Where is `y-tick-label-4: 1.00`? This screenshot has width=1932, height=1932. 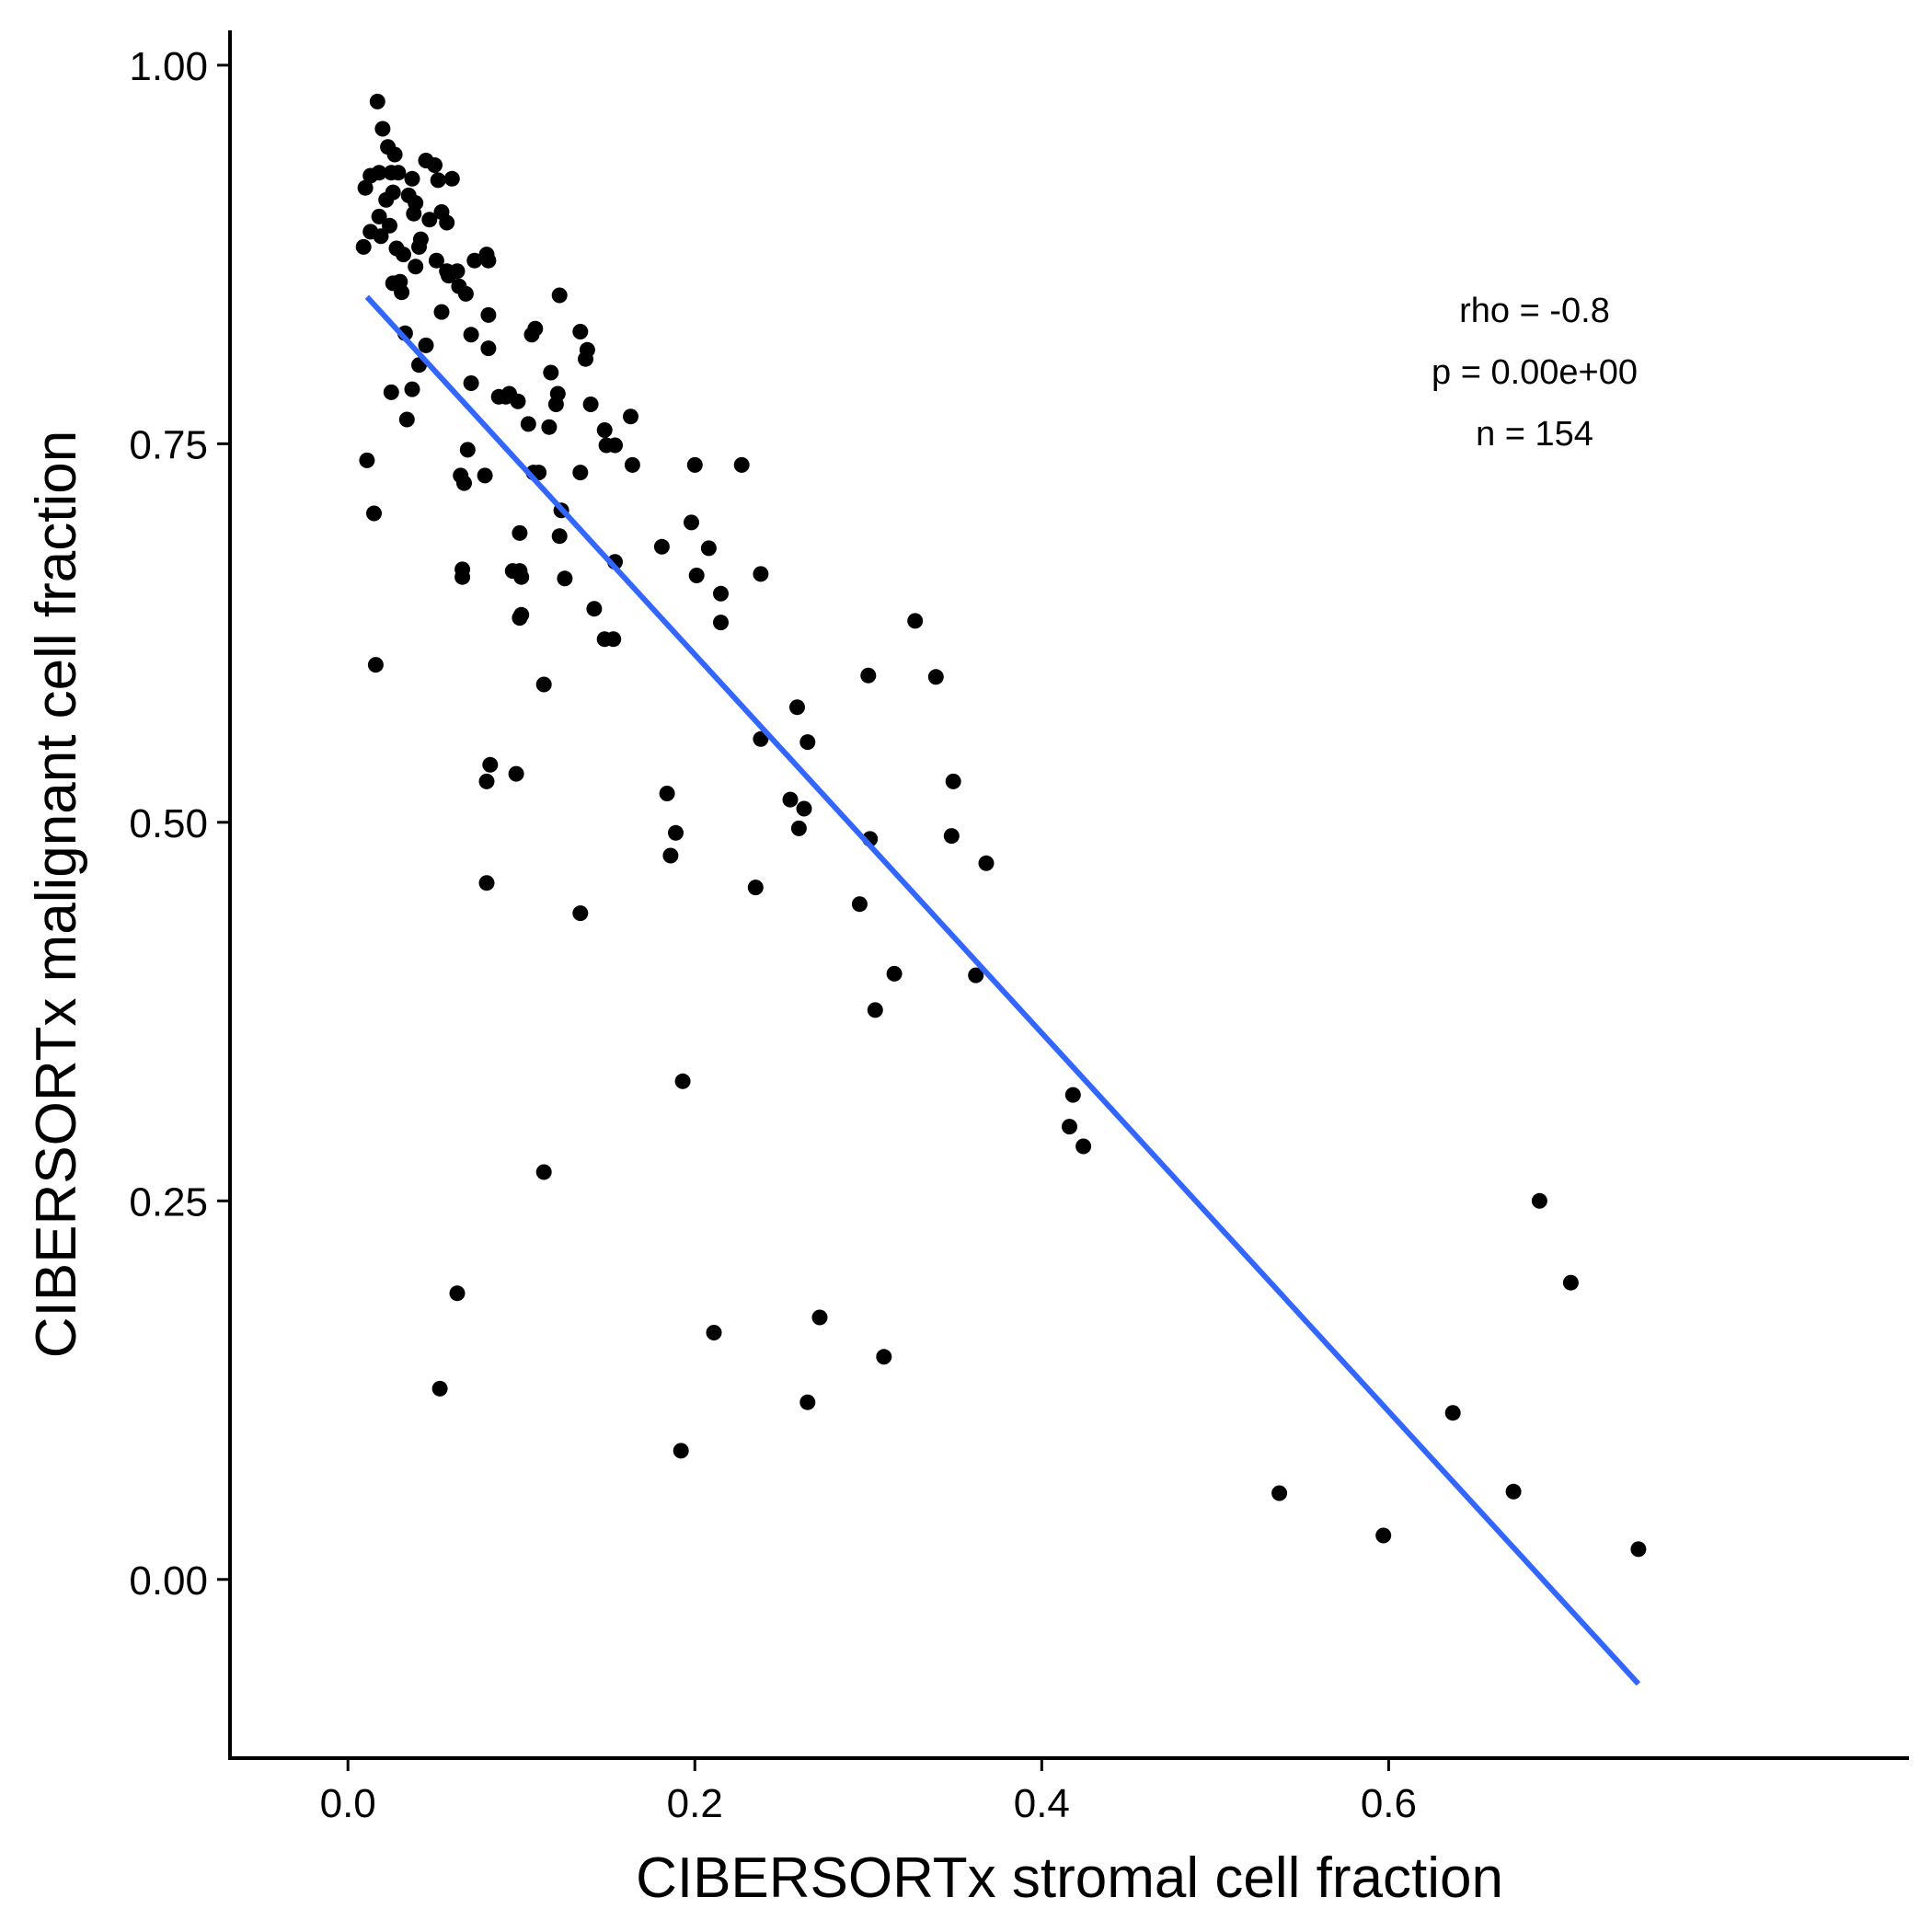
y-tick-label-4: 1.00 is located at coordinates (168, 66).